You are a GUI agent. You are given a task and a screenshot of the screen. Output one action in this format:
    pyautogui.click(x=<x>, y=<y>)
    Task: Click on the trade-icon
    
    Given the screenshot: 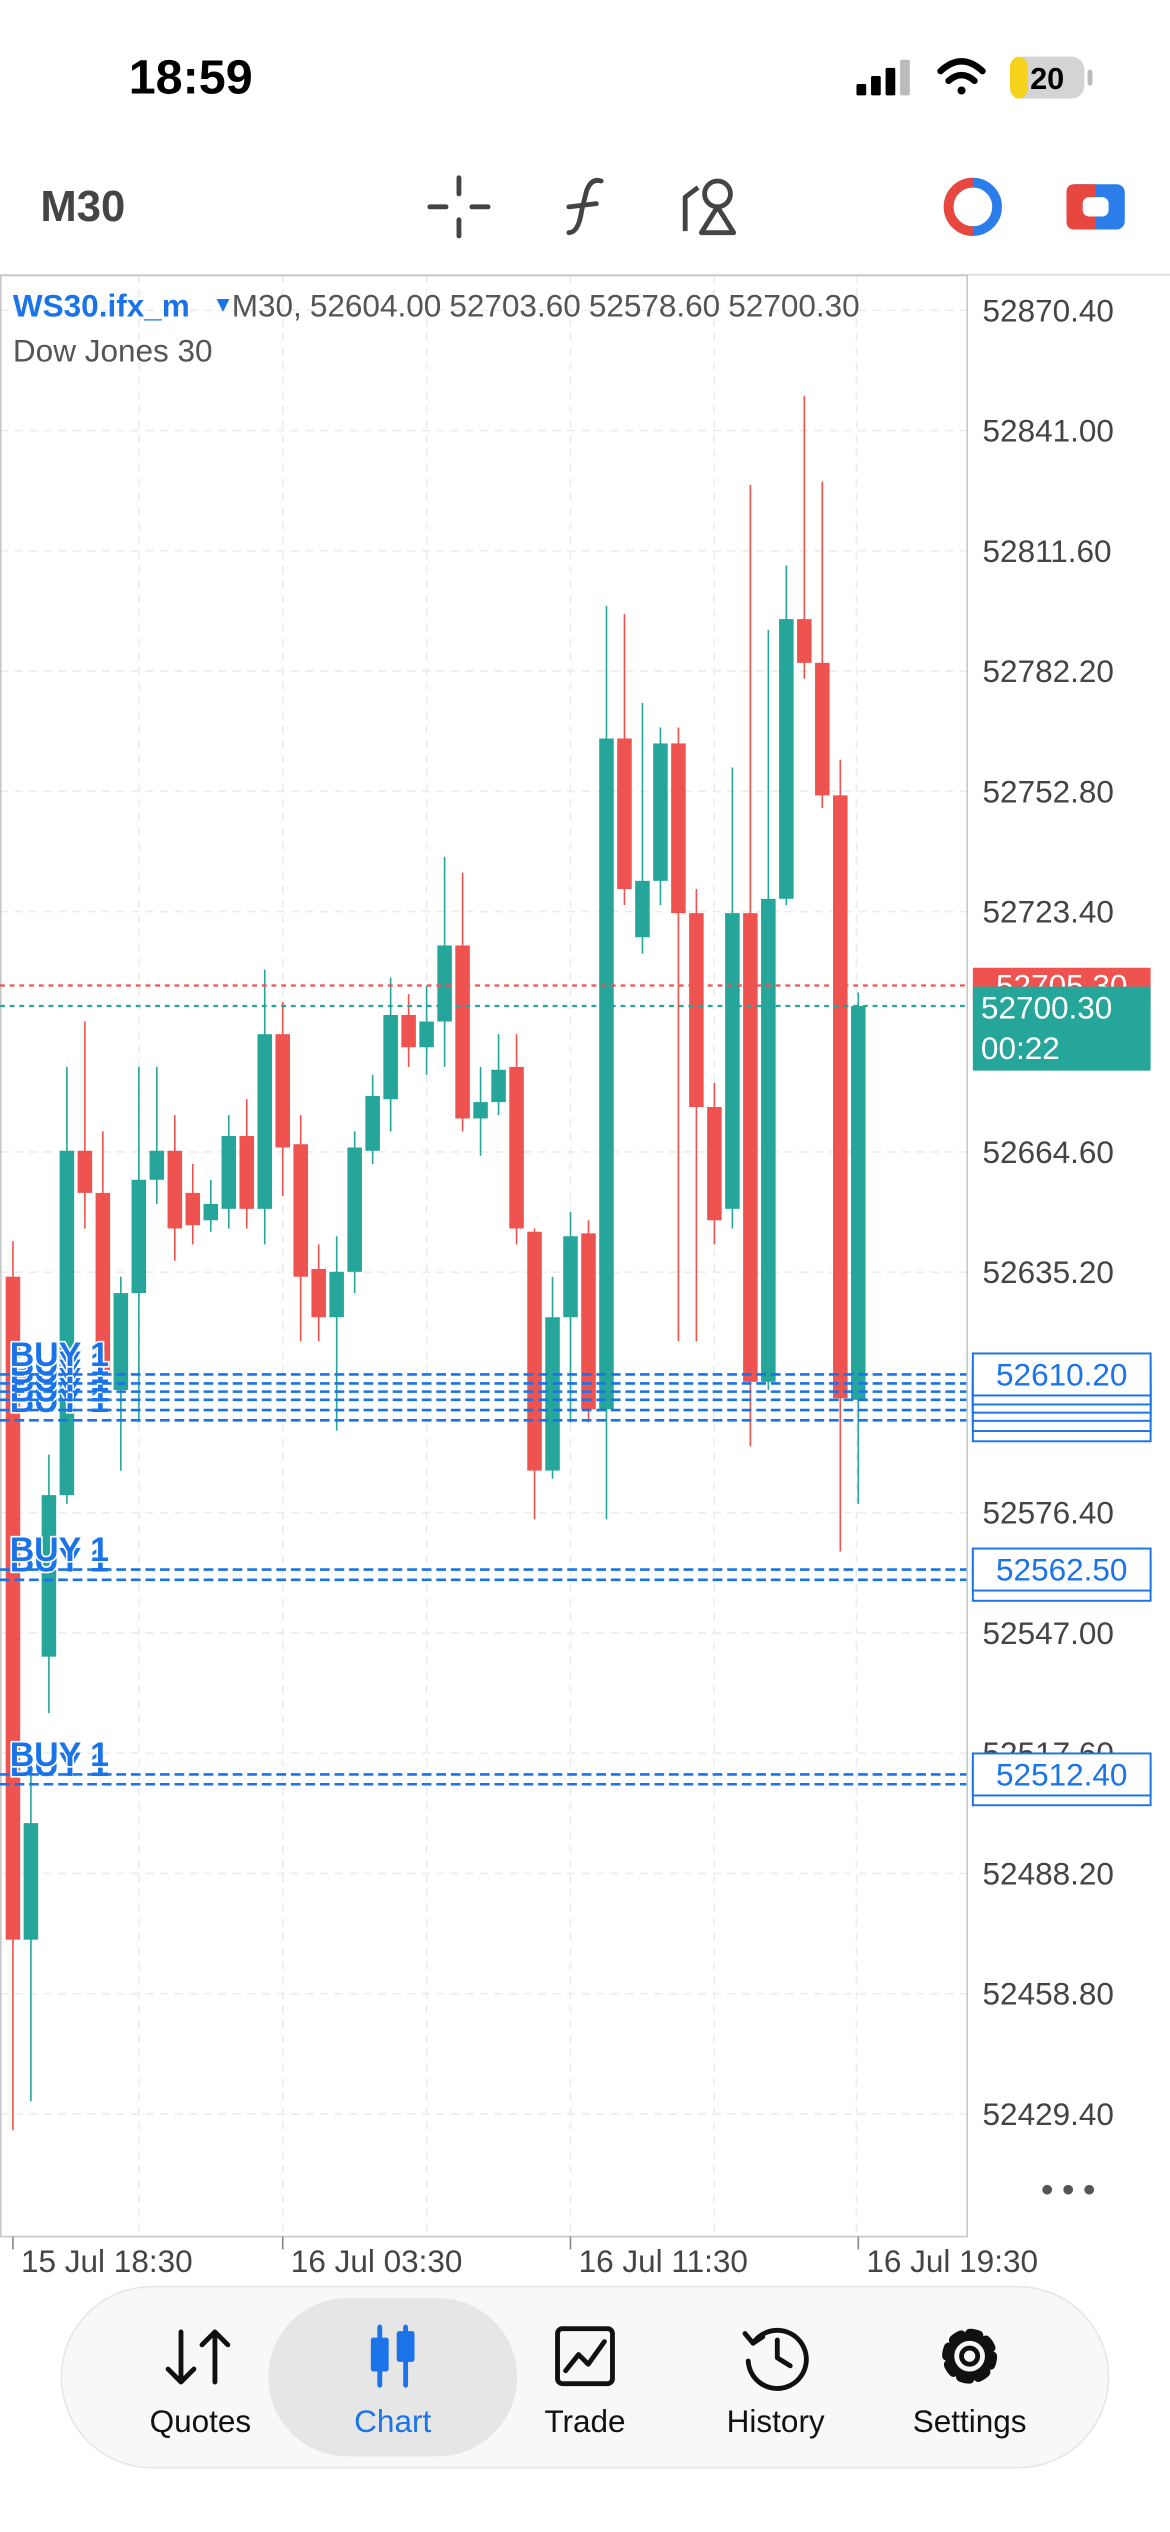 What is the action you would take?
    pyautogui.click(x=585, y=2356)
    